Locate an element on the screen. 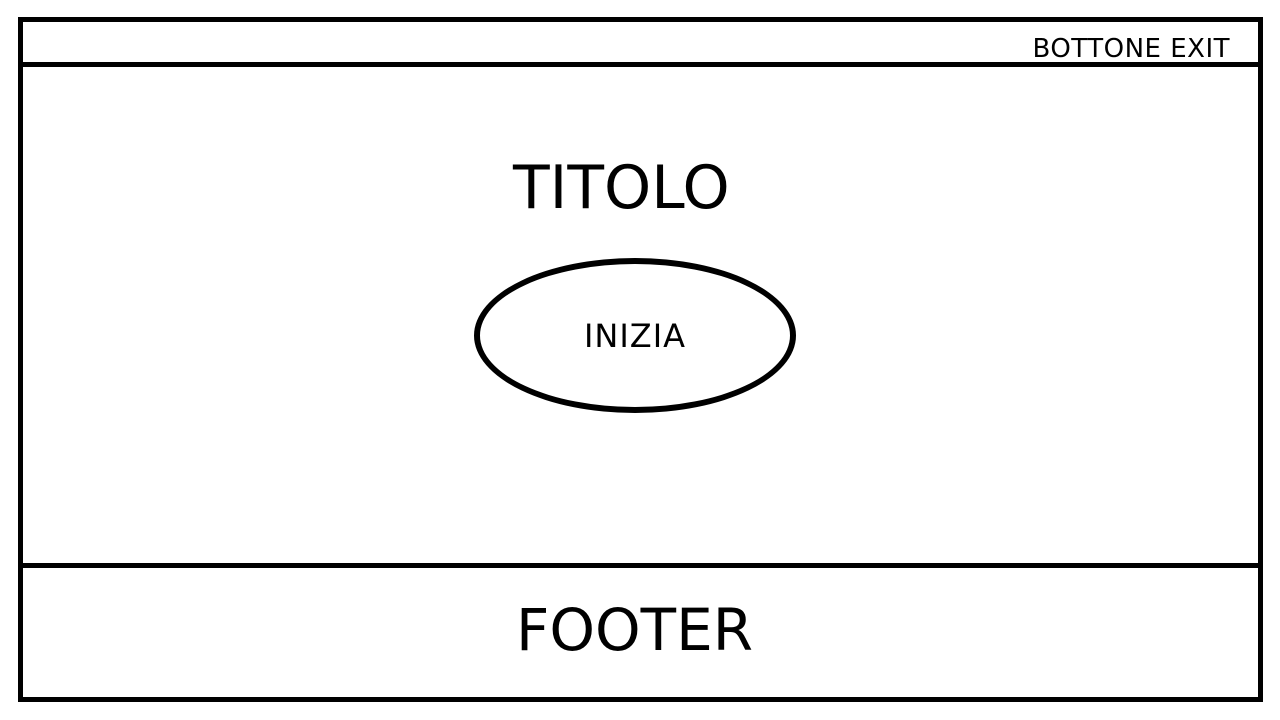 This screenshot has width=1280, height=720. exit-button: BOTTONE EXIT is located at coordinates (1131, 49).